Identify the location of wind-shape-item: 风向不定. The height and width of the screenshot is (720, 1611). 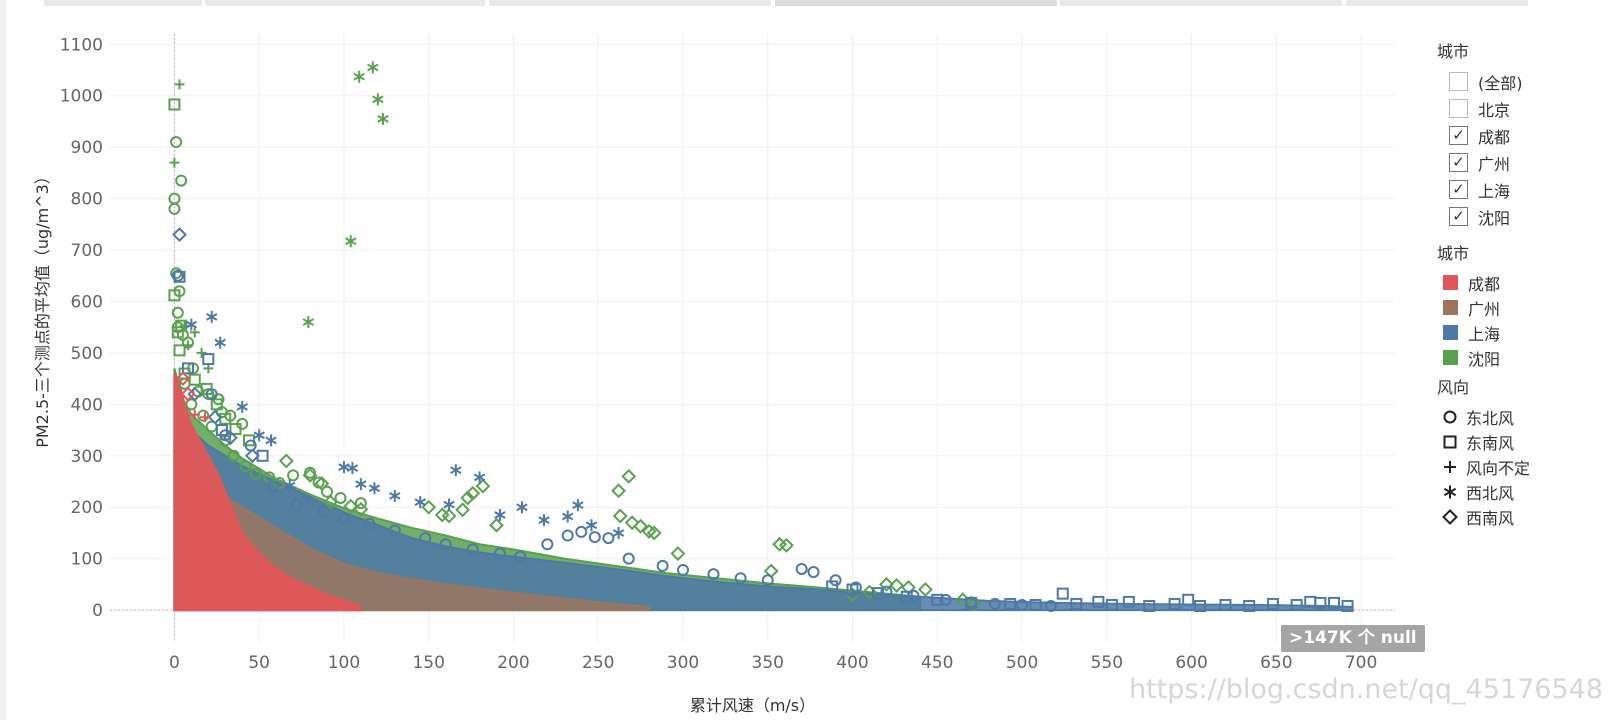
(1483, 466).